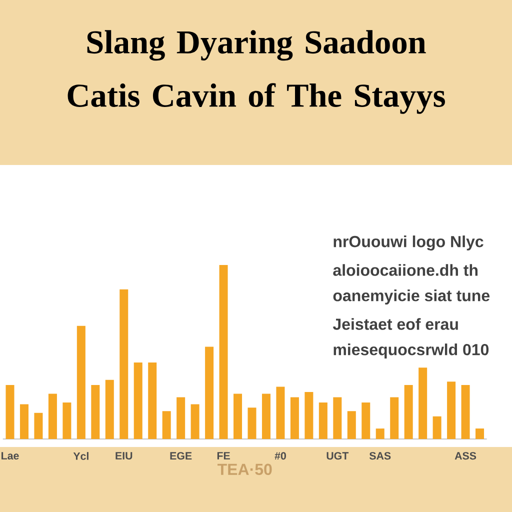 The height and width of the screenshot is (512, 512). What do you see at coordinates (411, 297) in the screenshot?
I see `annotation: oanemyicie siat tune` at bounding box center [411, 297].